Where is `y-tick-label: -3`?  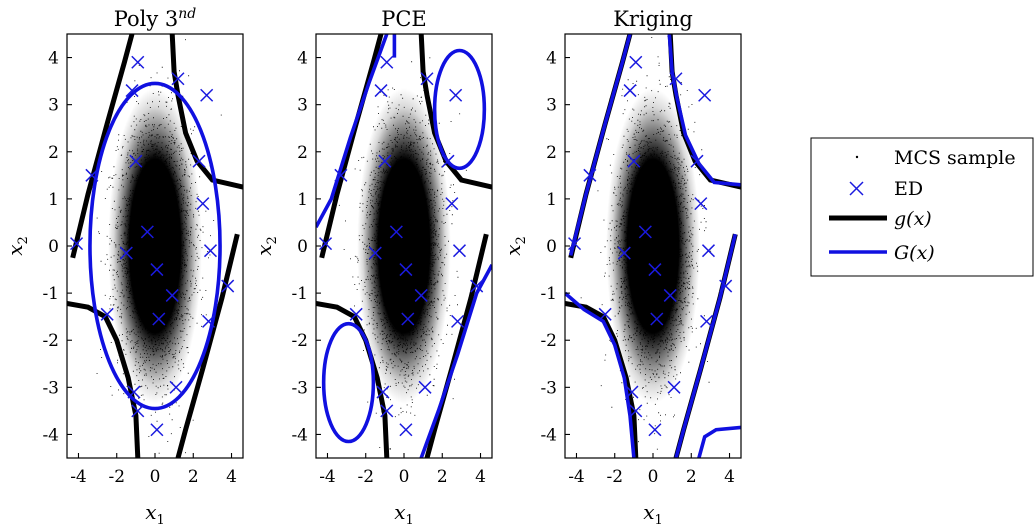 y-tick-label: -3 is located at coordinates (50, 388).